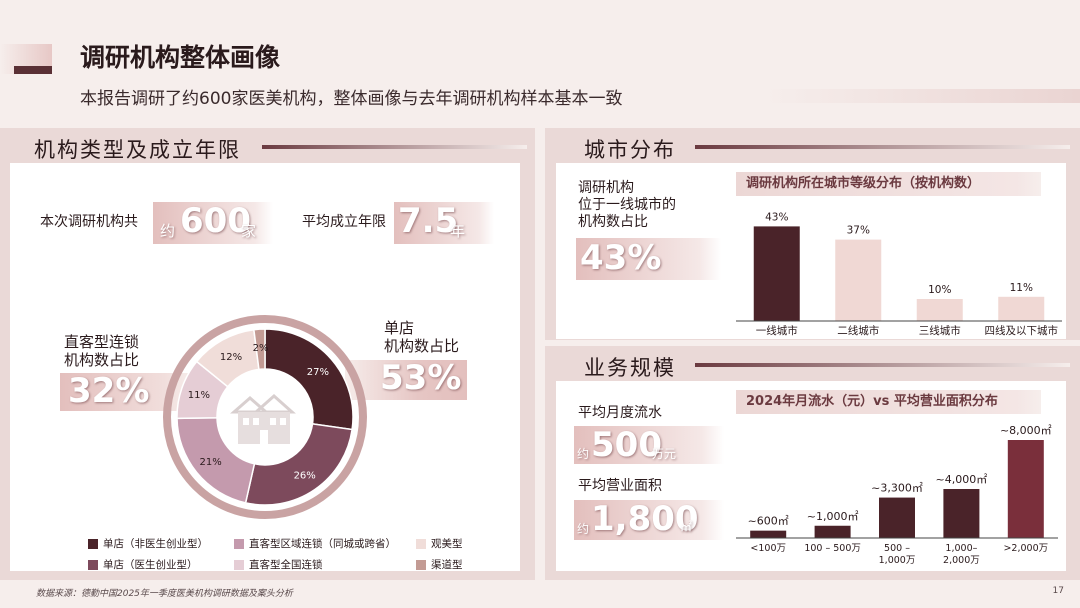 The image size is (1080, 608). What do you see at coordinates (102, 342) in the screenshot?
I see `chain-share-label-1: 直客型连锁` at bounding box center [102, 342].